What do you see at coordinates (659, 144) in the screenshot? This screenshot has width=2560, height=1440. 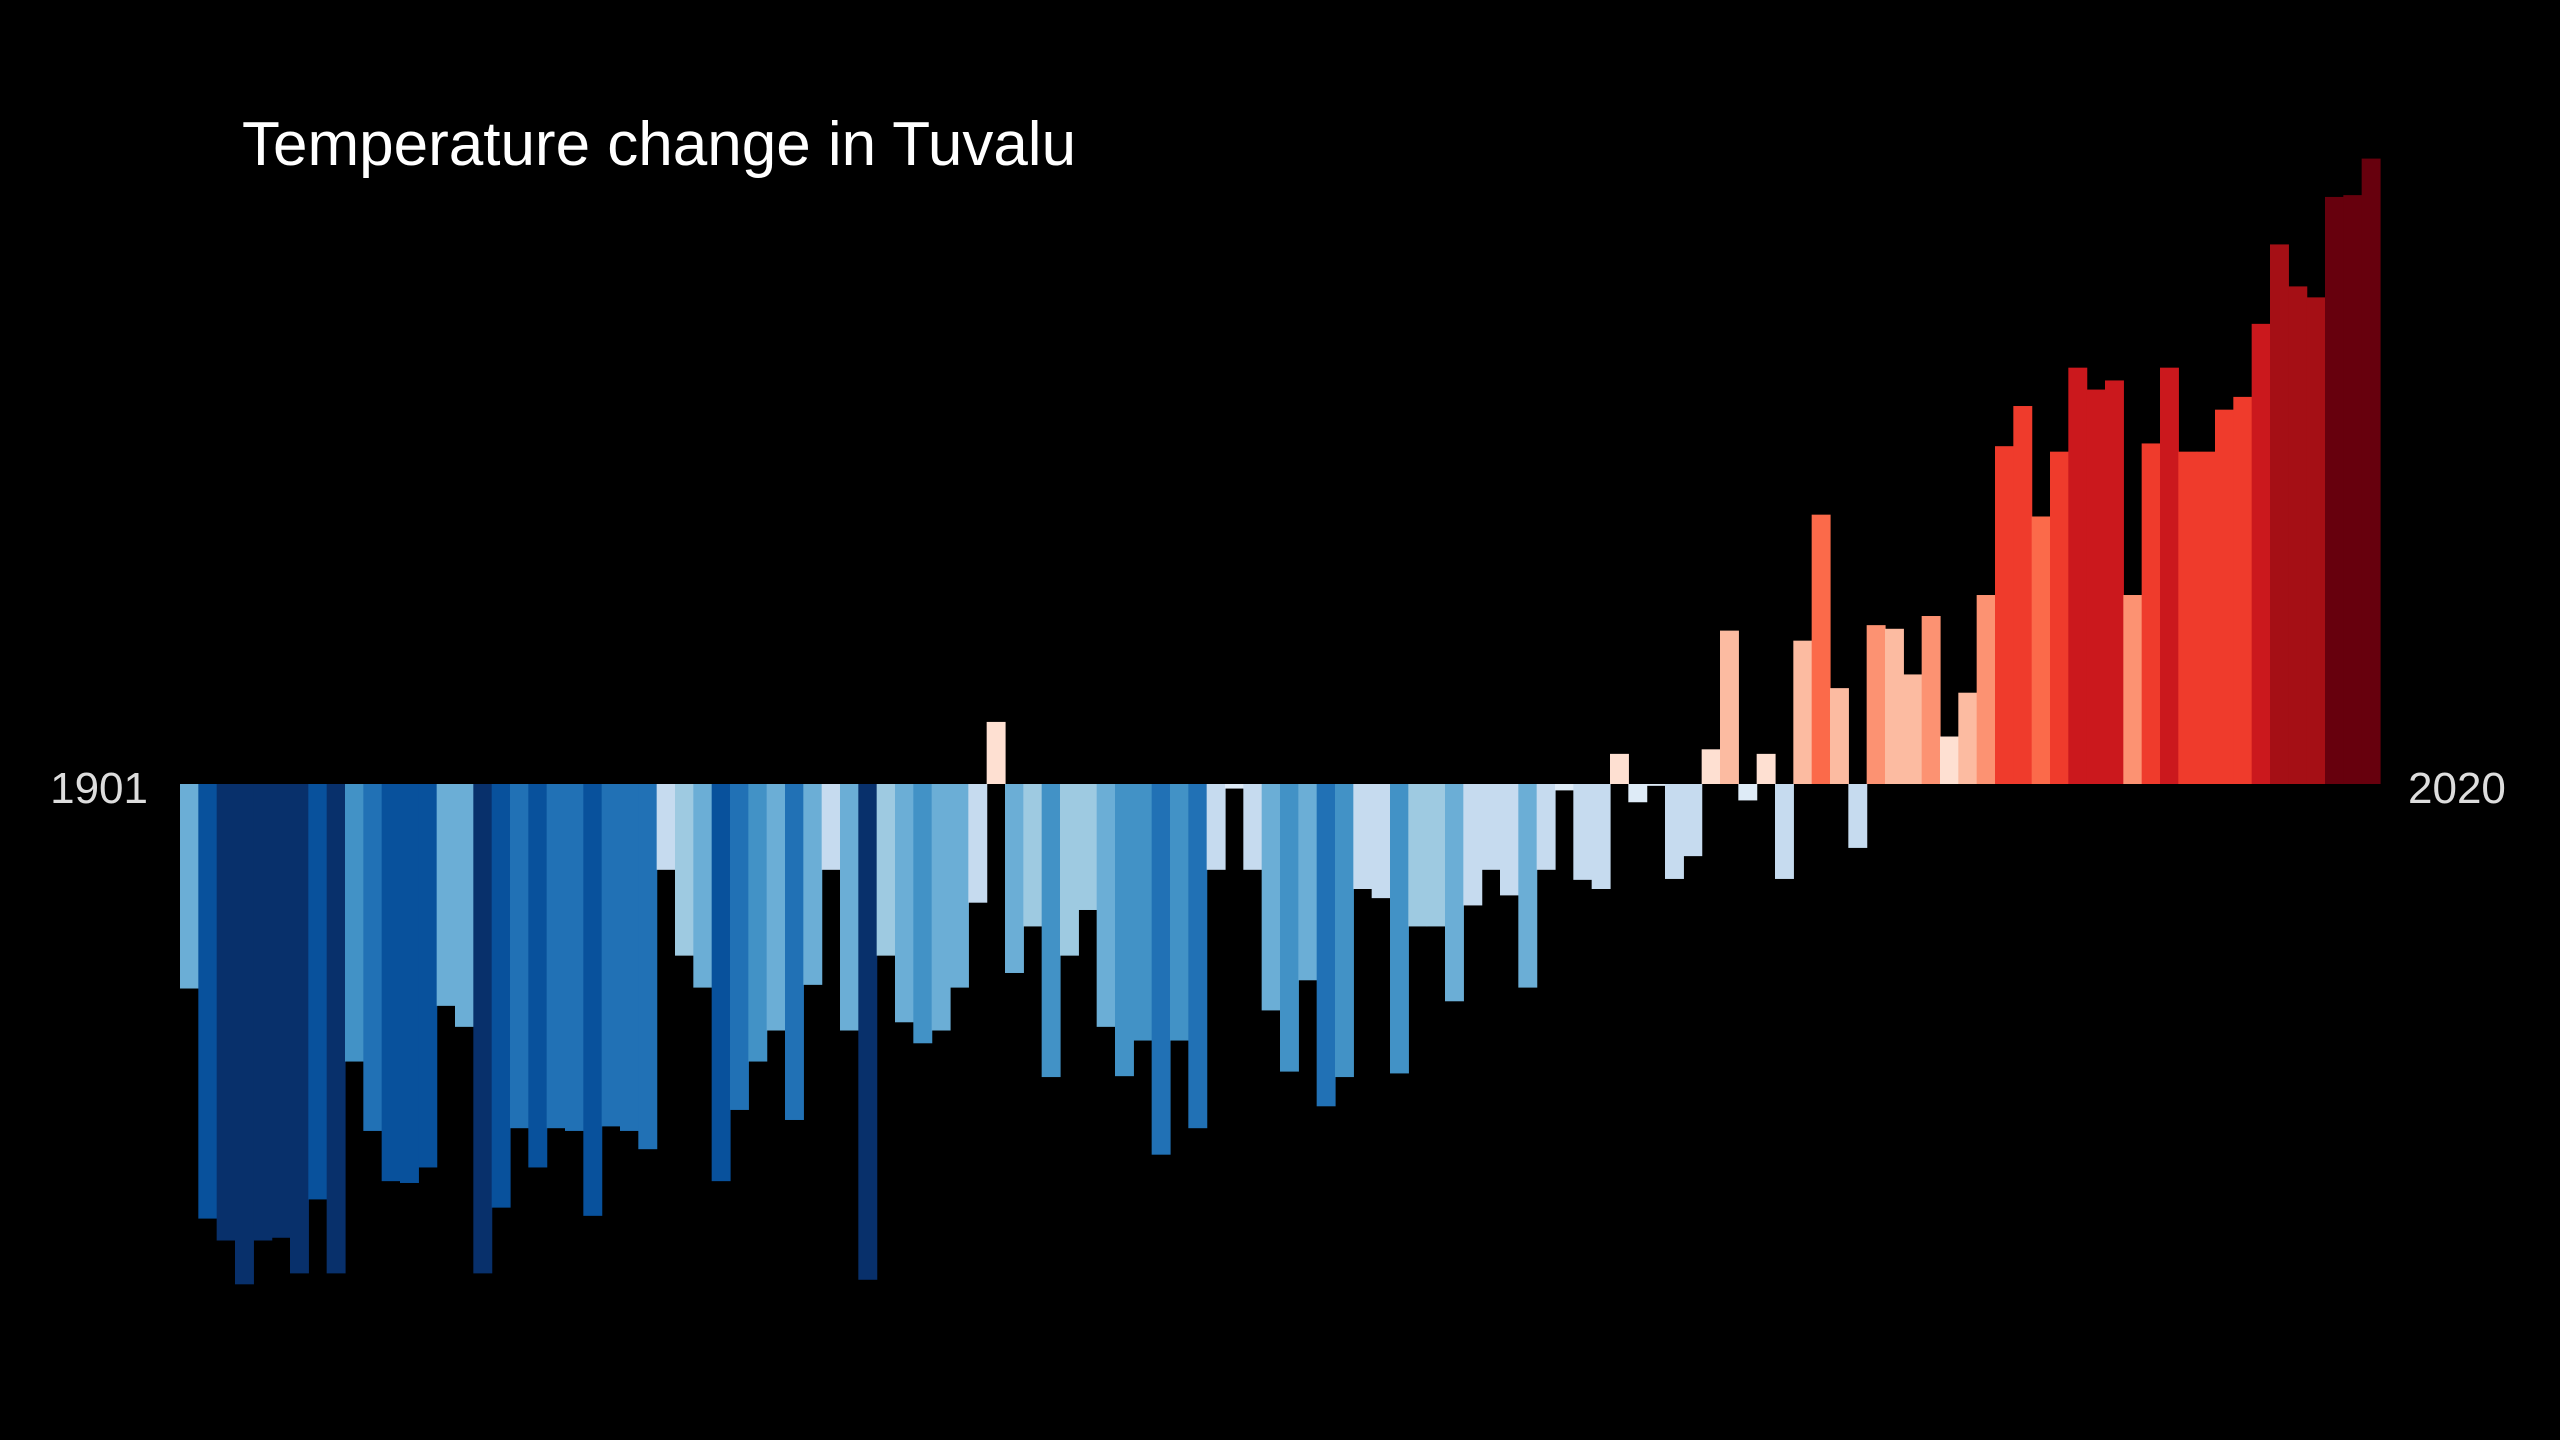 I see `chart-title: Temperature change in Tuvalu` at bounding box center [659, 144].